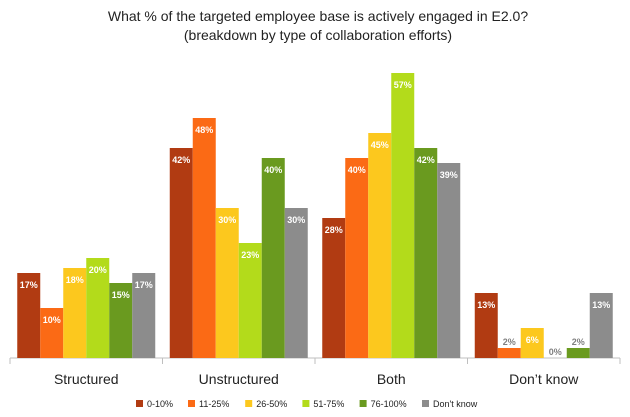  Describe the element at coordinates (98, 270) in the screenshot. I see `data-label: 20%` at that location.